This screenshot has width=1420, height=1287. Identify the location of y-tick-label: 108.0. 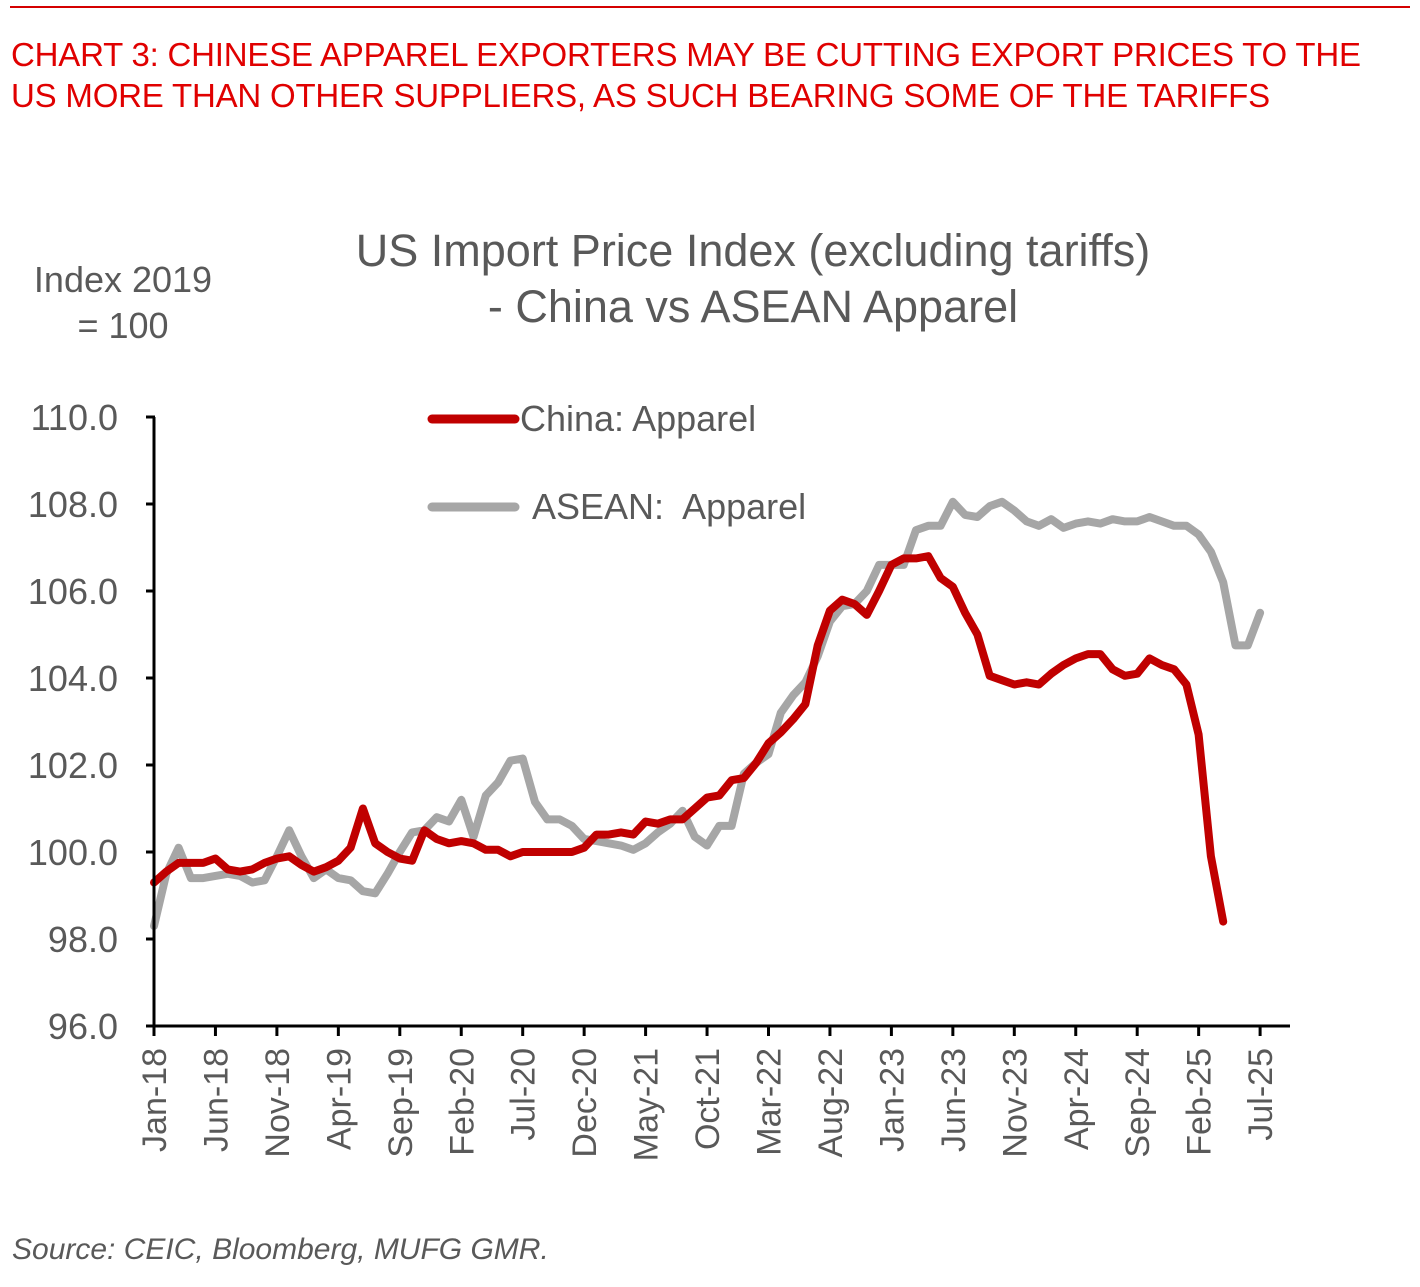
(73, 504).